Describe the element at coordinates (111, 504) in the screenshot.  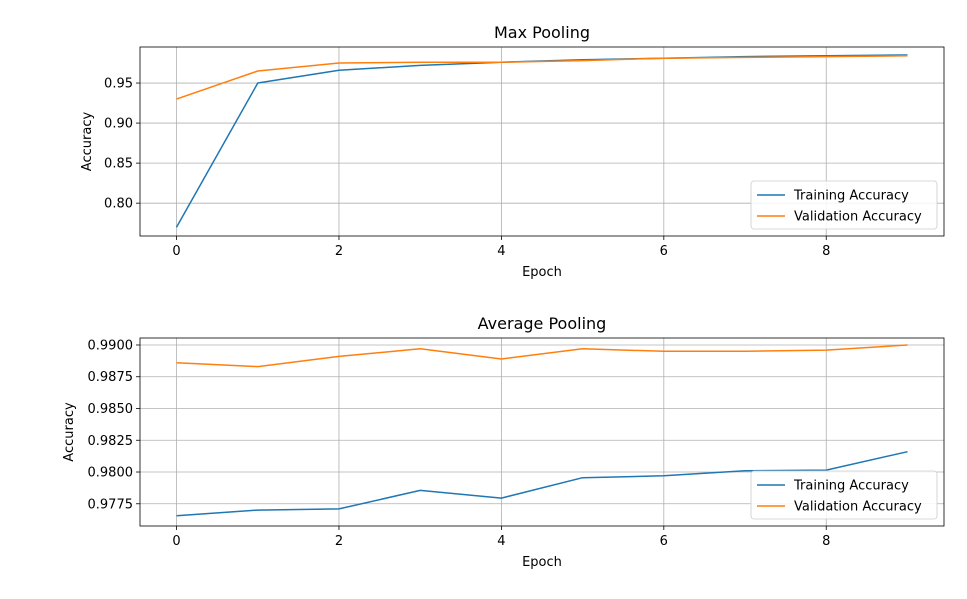
I see `y-tick-label: 0.9775` at that location.